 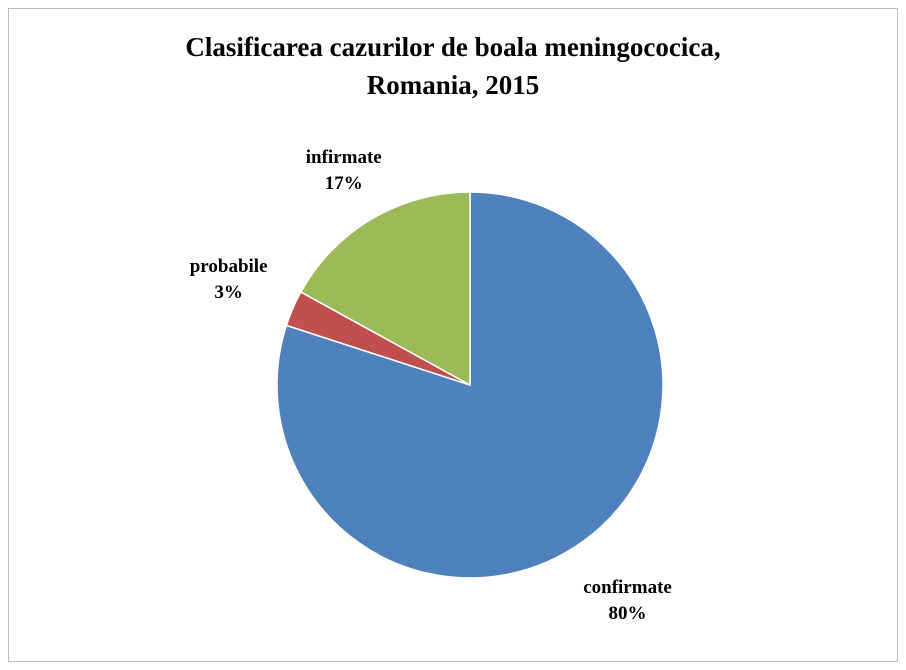 I want to click on slice-label: probabile, so click(x=229, y=266).